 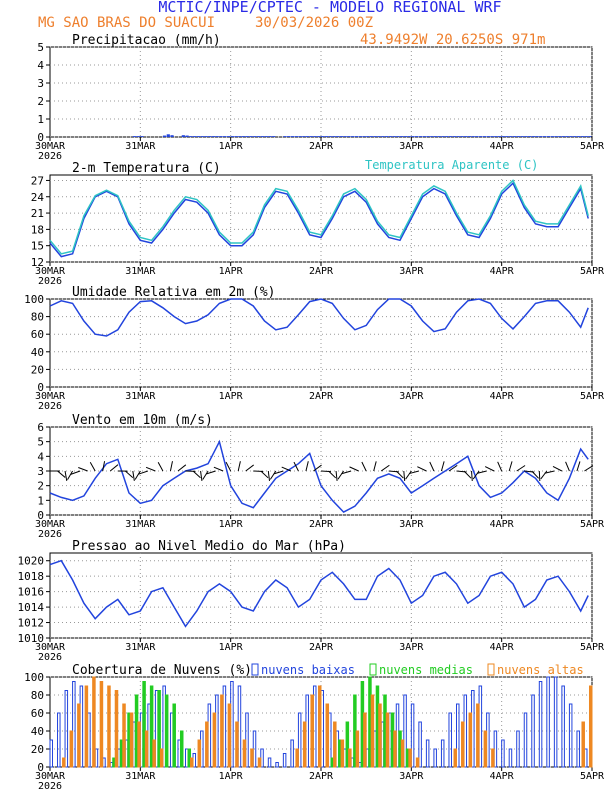 What do you see at coordinates (31, 561) in the screenshot?
I see `y-tick-label: 1020` at bounding box center [31, 561].